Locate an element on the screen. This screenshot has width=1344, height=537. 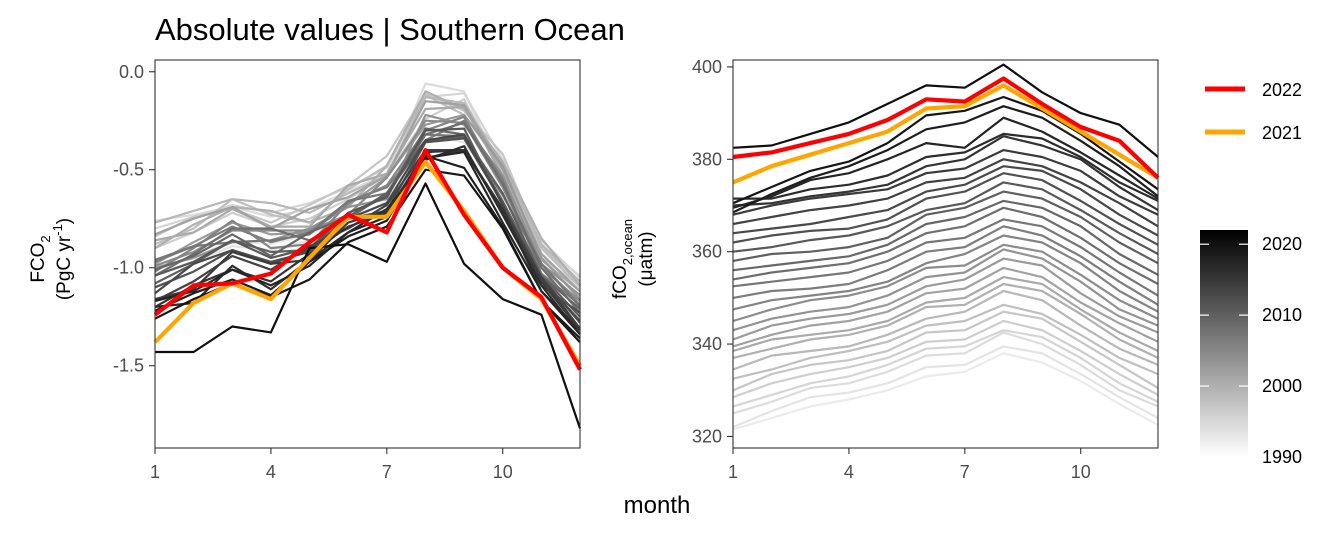
fco2-ocean-line-1998 is located at coordinates (945, 320).